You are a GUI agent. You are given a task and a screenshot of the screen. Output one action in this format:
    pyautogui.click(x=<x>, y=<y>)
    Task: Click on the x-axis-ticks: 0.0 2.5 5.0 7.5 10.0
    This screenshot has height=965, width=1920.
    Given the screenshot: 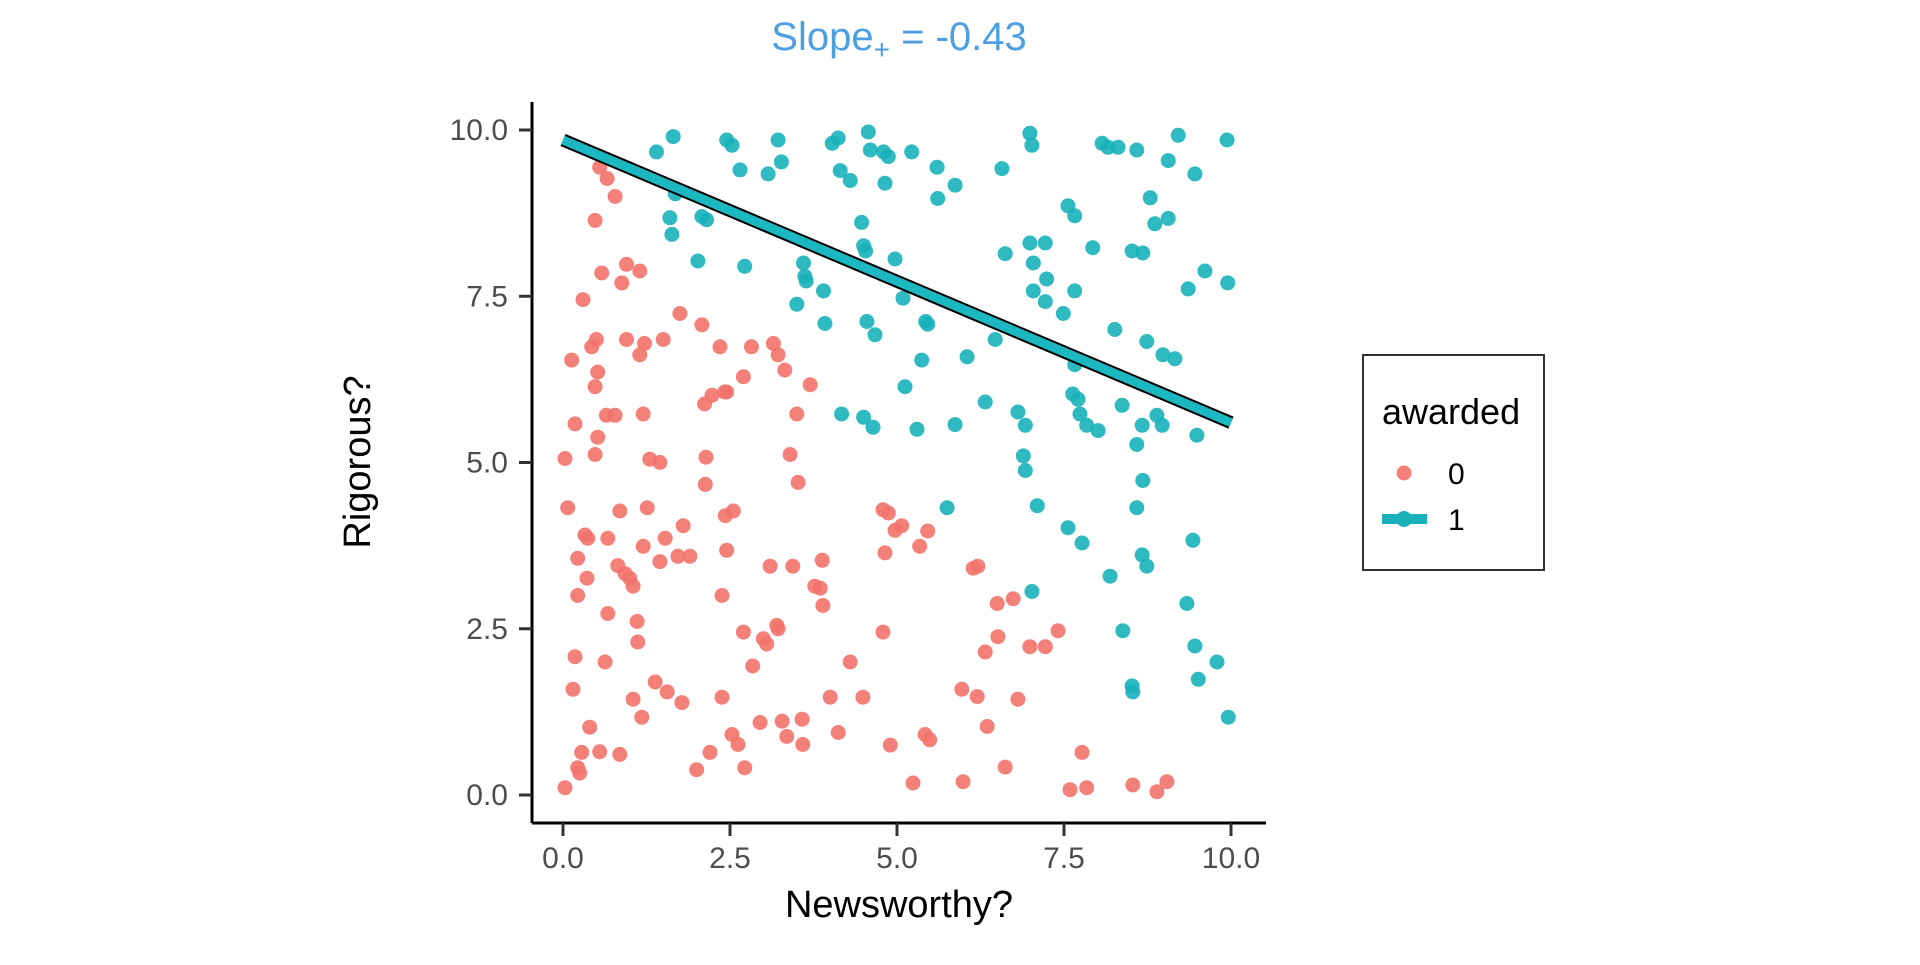 What is the action you would take?
    pyautogui.click(x=901, y=849)
    